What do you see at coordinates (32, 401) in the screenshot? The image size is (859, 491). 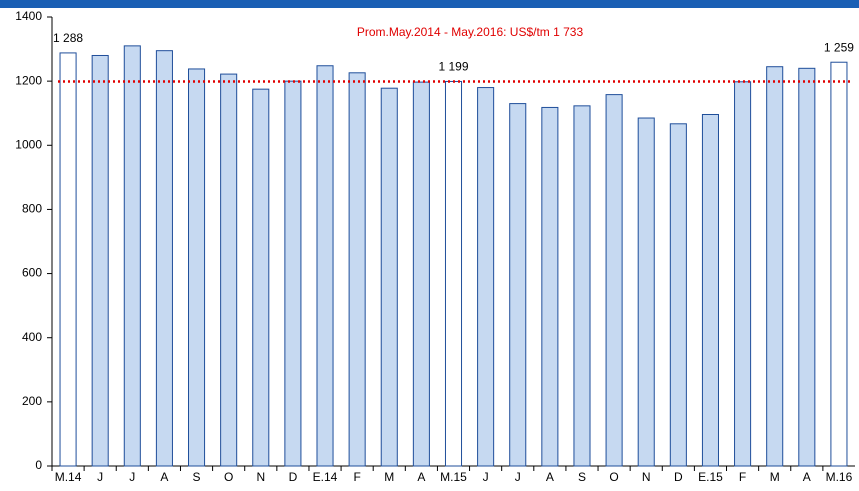 I see `y-tick-label: 200` at bounding box center [32, 401].